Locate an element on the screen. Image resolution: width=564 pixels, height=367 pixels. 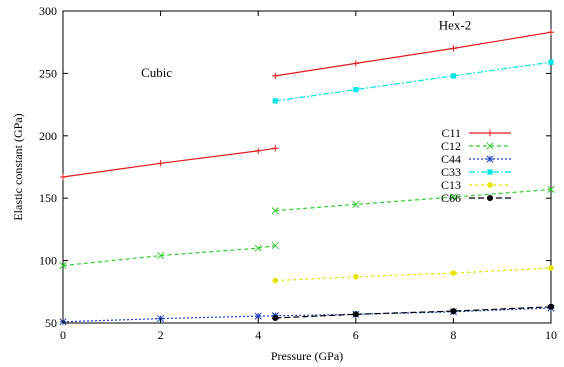
series-c13 is located at coordinates (413, 274).